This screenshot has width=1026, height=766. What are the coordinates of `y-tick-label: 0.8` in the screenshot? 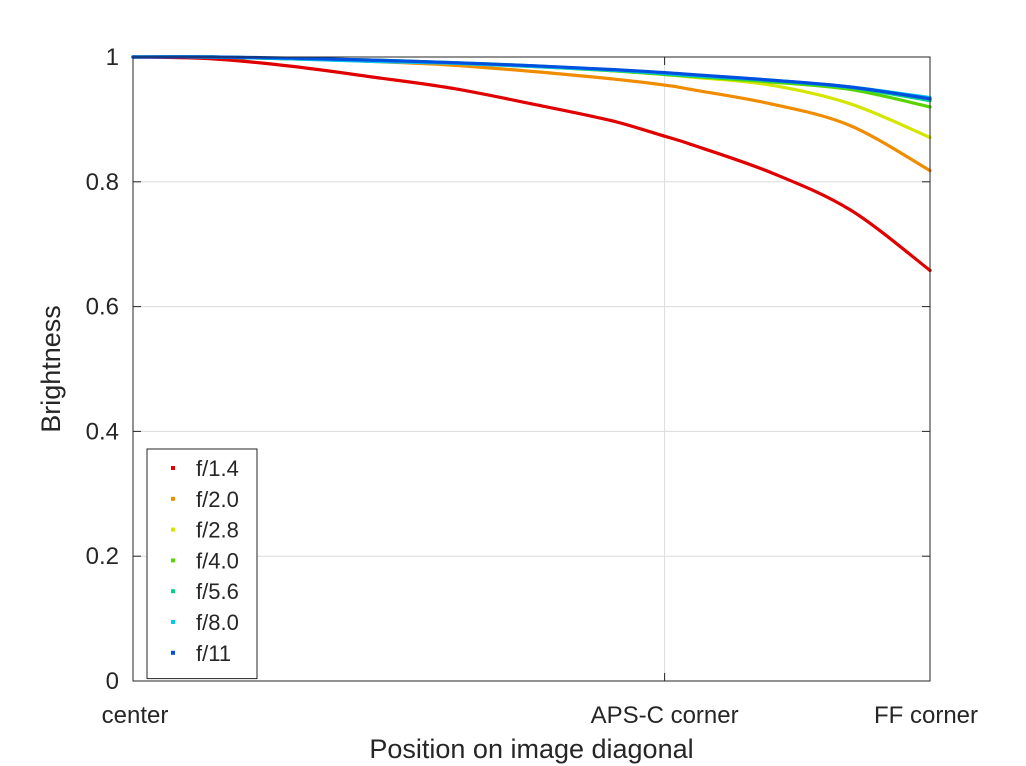 It's located at (102, 182).